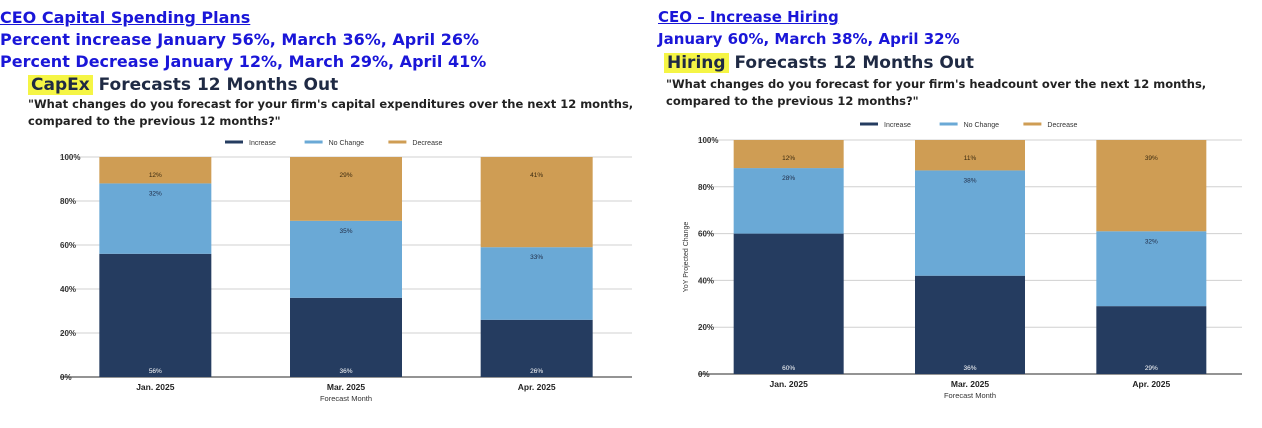  Describe the element at coordinates (60, 85) in the screenshot. I see `title-highlight: CapEx` at that location.